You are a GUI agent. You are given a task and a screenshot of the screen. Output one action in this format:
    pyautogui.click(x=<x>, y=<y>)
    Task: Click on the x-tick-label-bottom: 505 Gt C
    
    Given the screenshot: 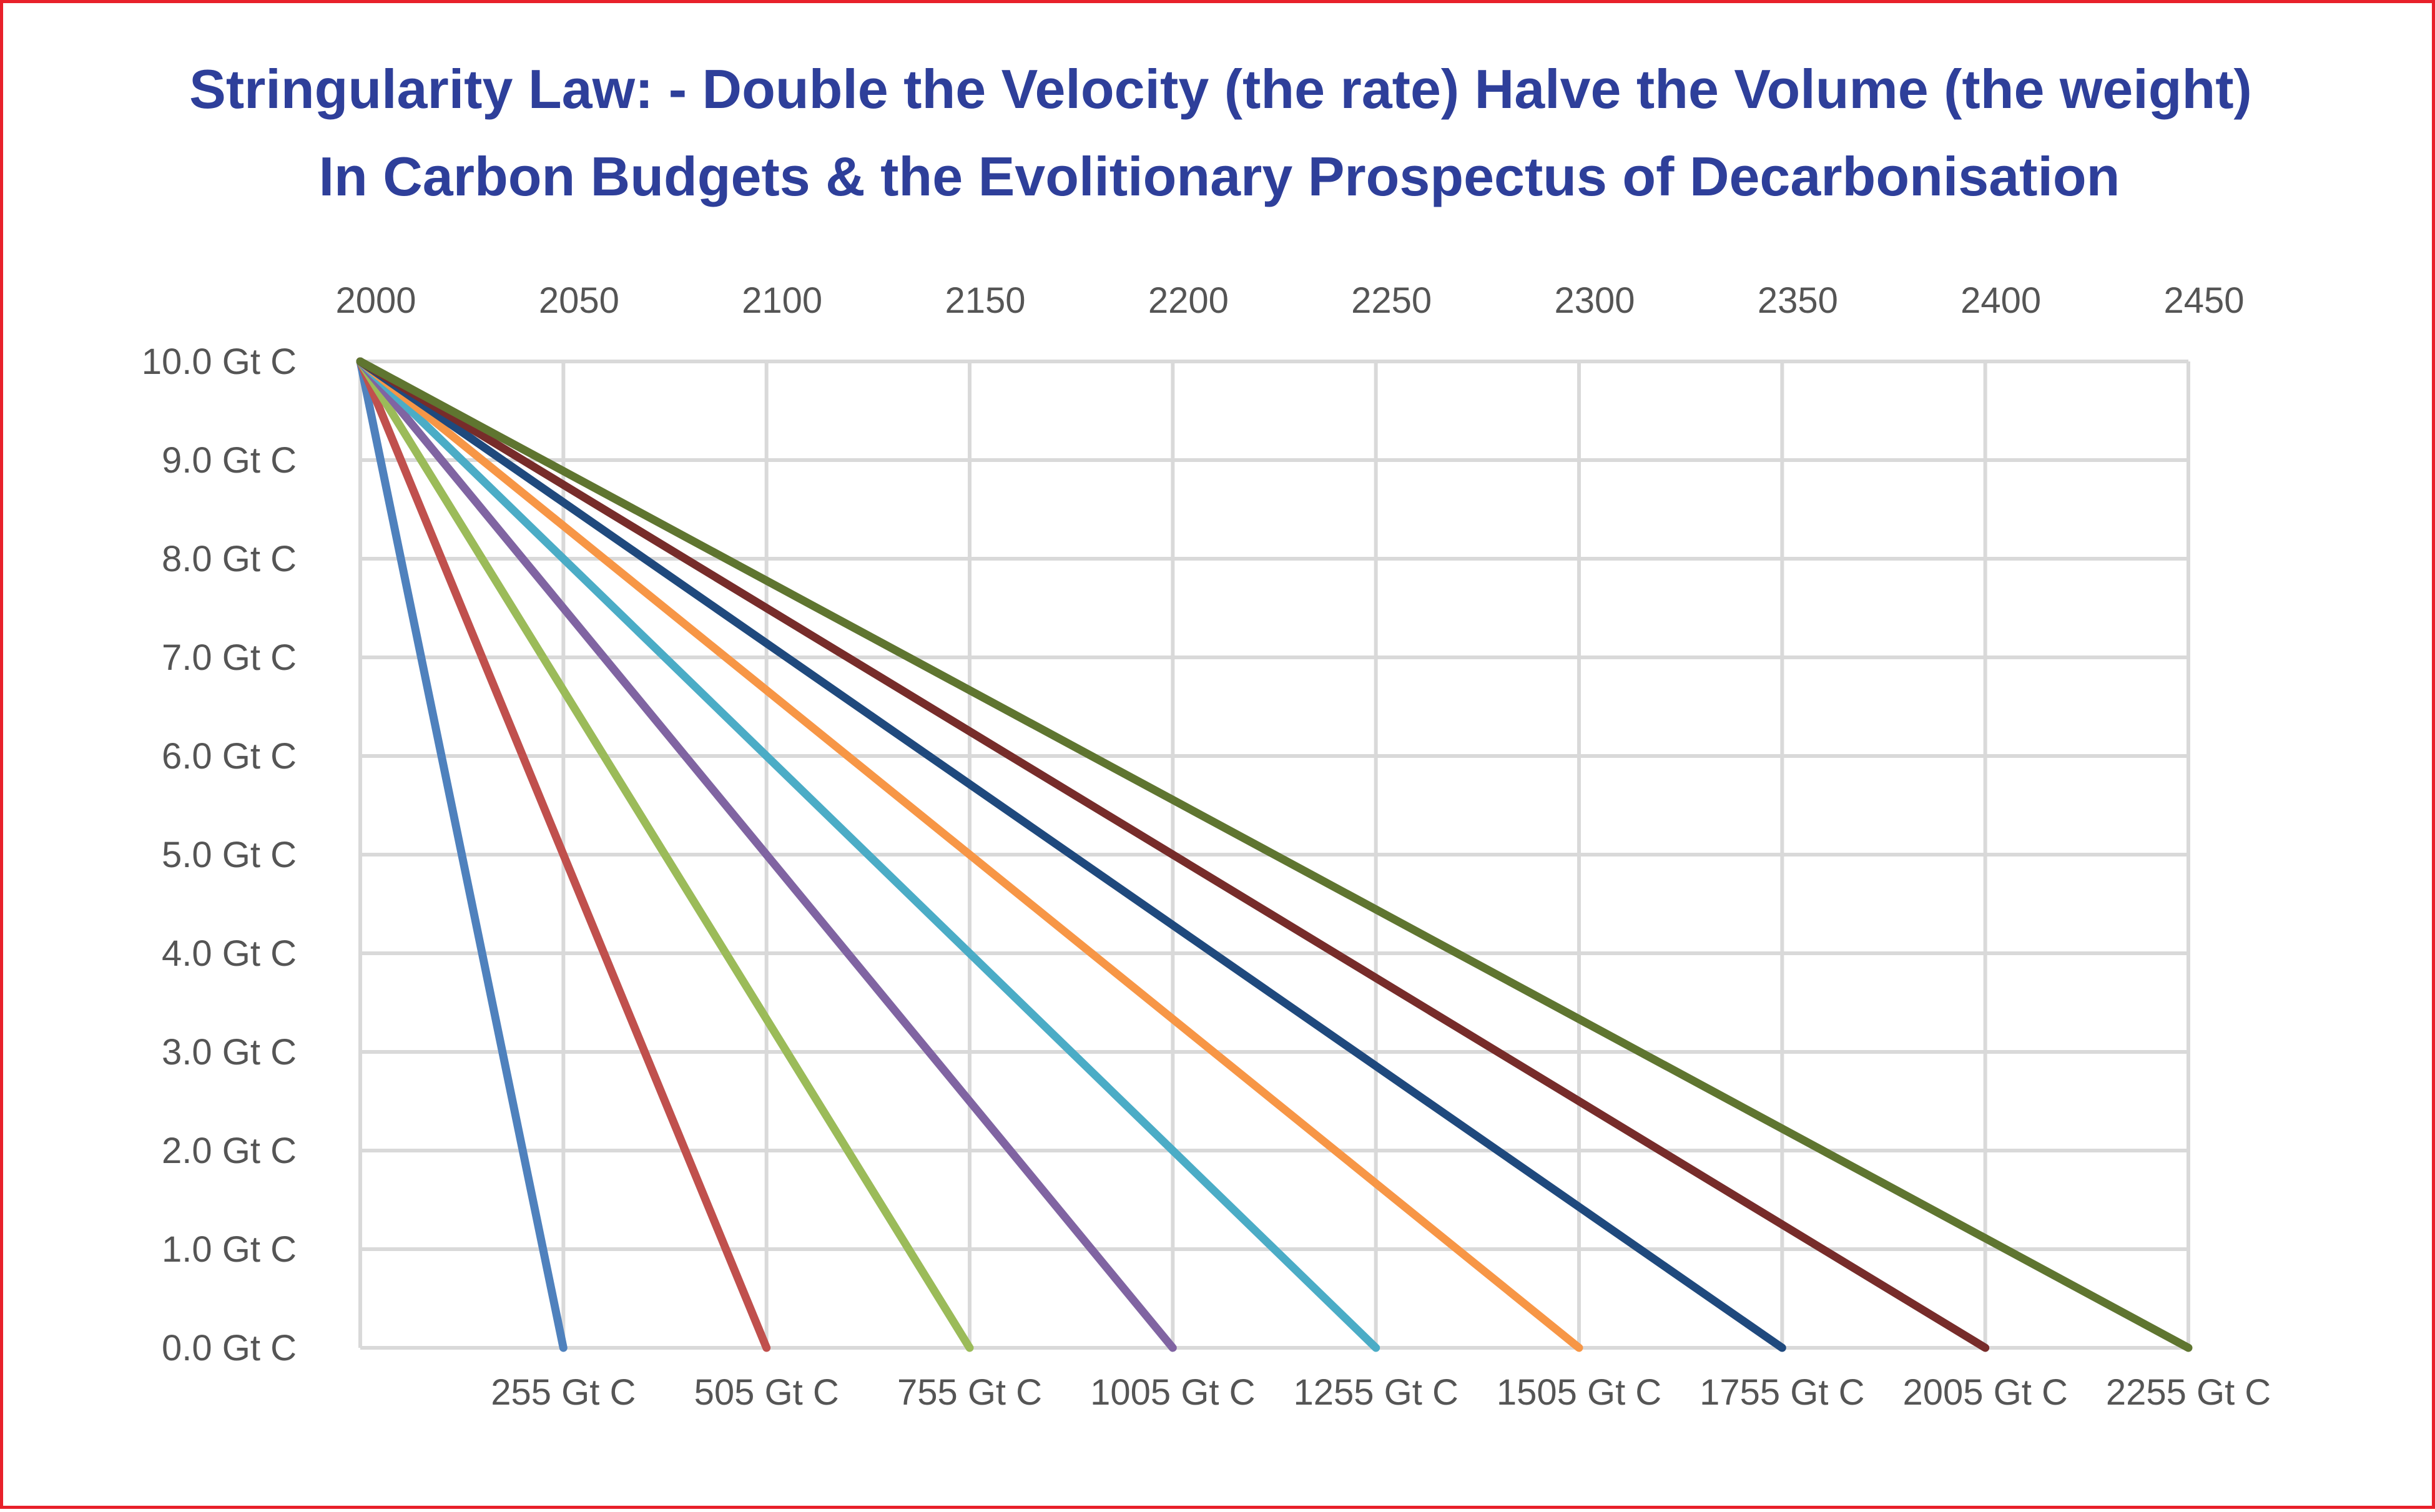 What is the action you would take?
    pyautogui.click(x=766, y=1393)
    